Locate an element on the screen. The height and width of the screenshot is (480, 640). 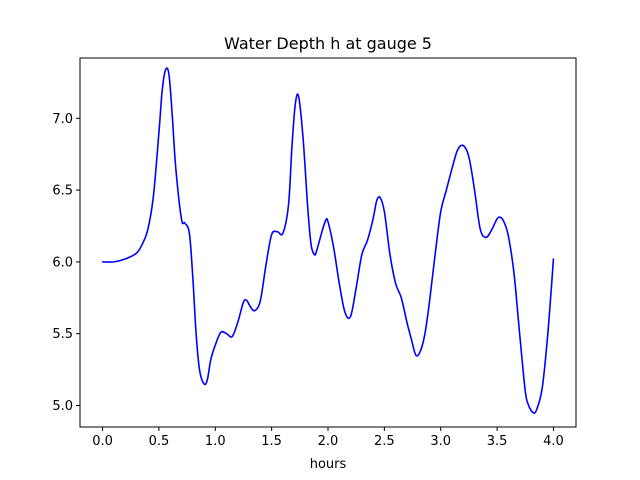
x-axis: 0.0 0.5 1.0 1.5 2.0 2.5 3.0 3.5 4.0 is located at coordinates (328, 438).